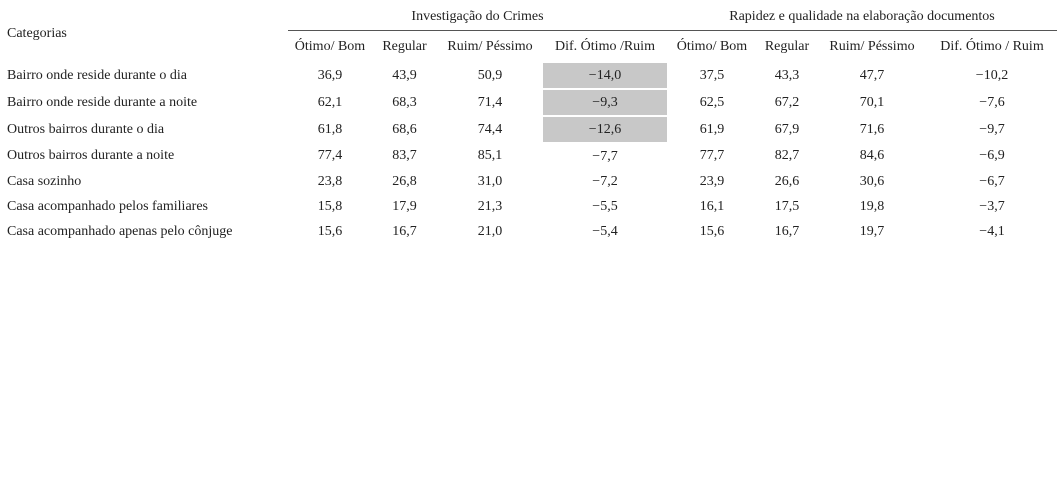 Image resolution: width=1062 pixels, height=487 pixels. I want to click on cell: 31,0, so click(490, 181).